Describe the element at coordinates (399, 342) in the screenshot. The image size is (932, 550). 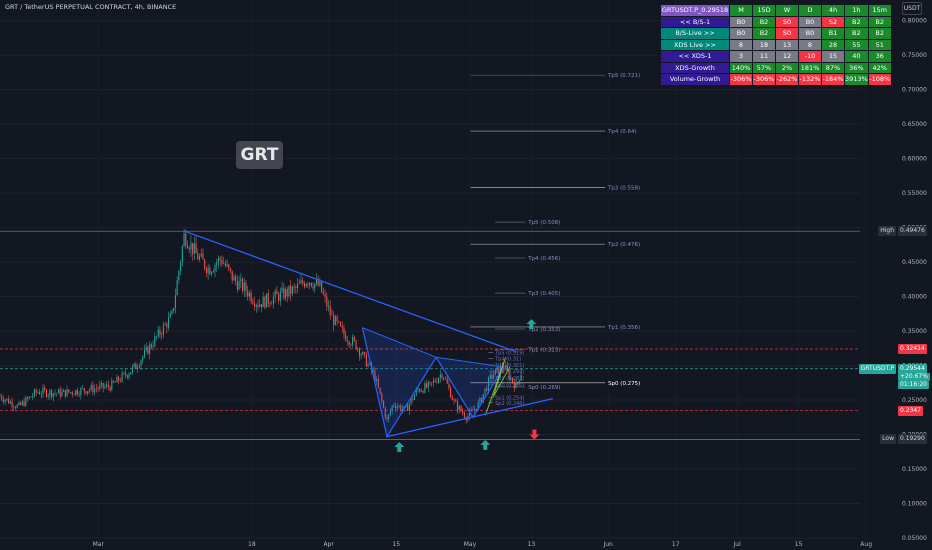
I see `pattern-leg` at that location.